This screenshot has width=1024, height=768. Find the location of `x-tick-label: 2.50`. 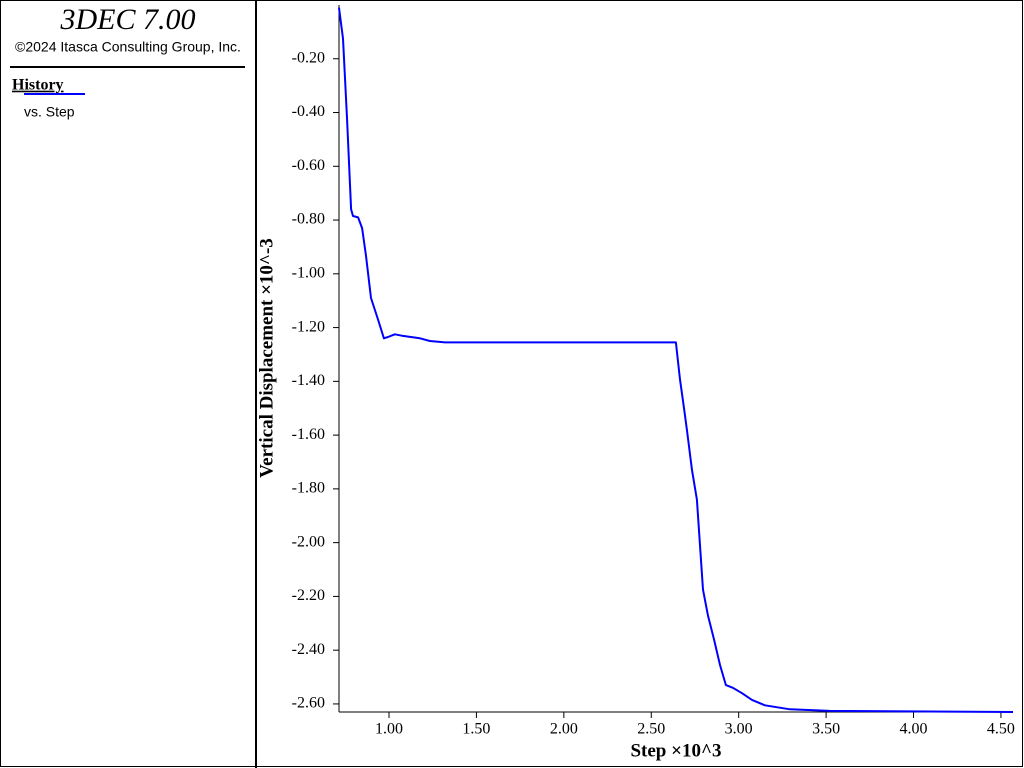

x-tick-label: 2.50 is located at coordinates (651, 729).